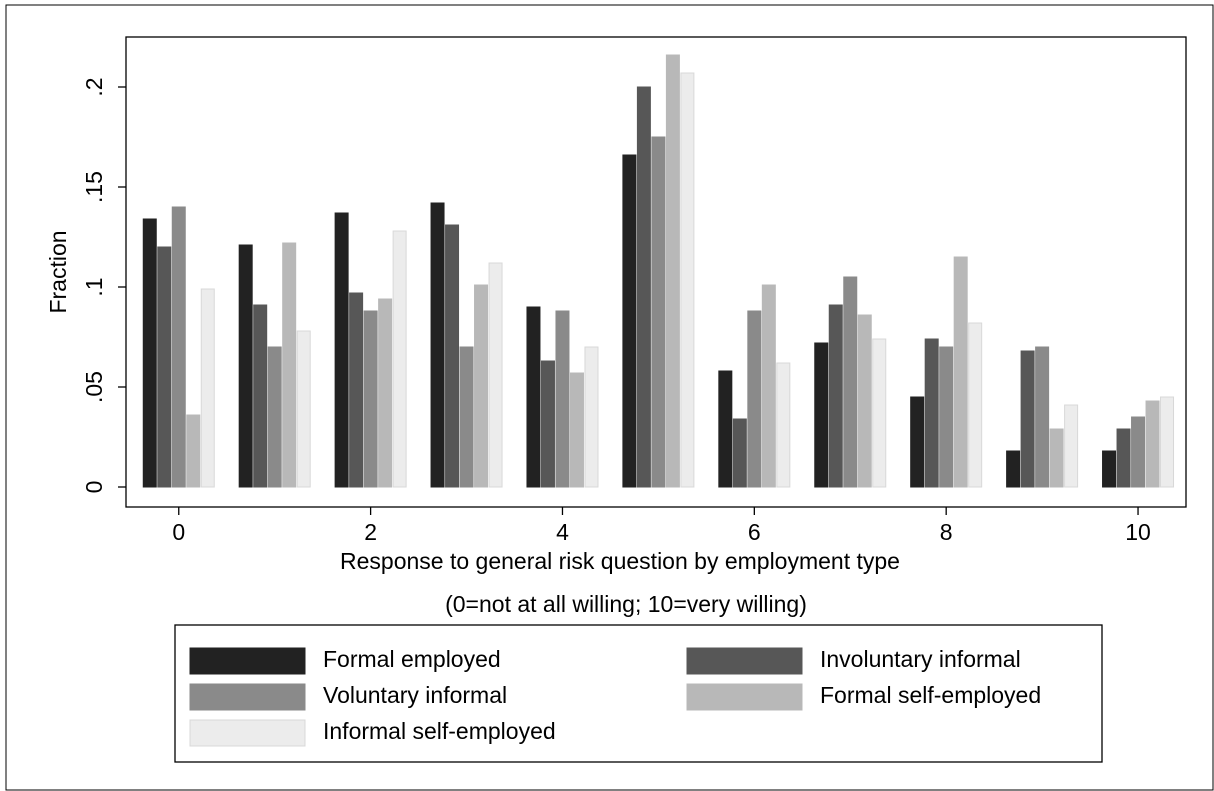 This screenshot has width=1214, height=791. I want to click on x-tick-label: 8, so click(946, 532).